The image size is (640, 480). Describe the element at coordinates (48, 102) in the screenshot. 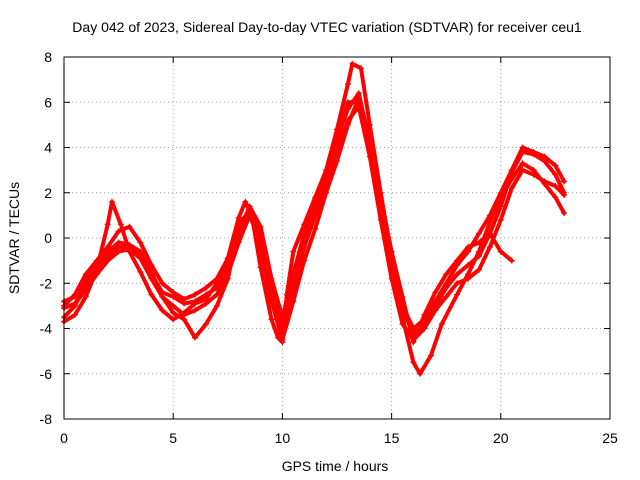

I see `y-tick-label: 6` at that location.